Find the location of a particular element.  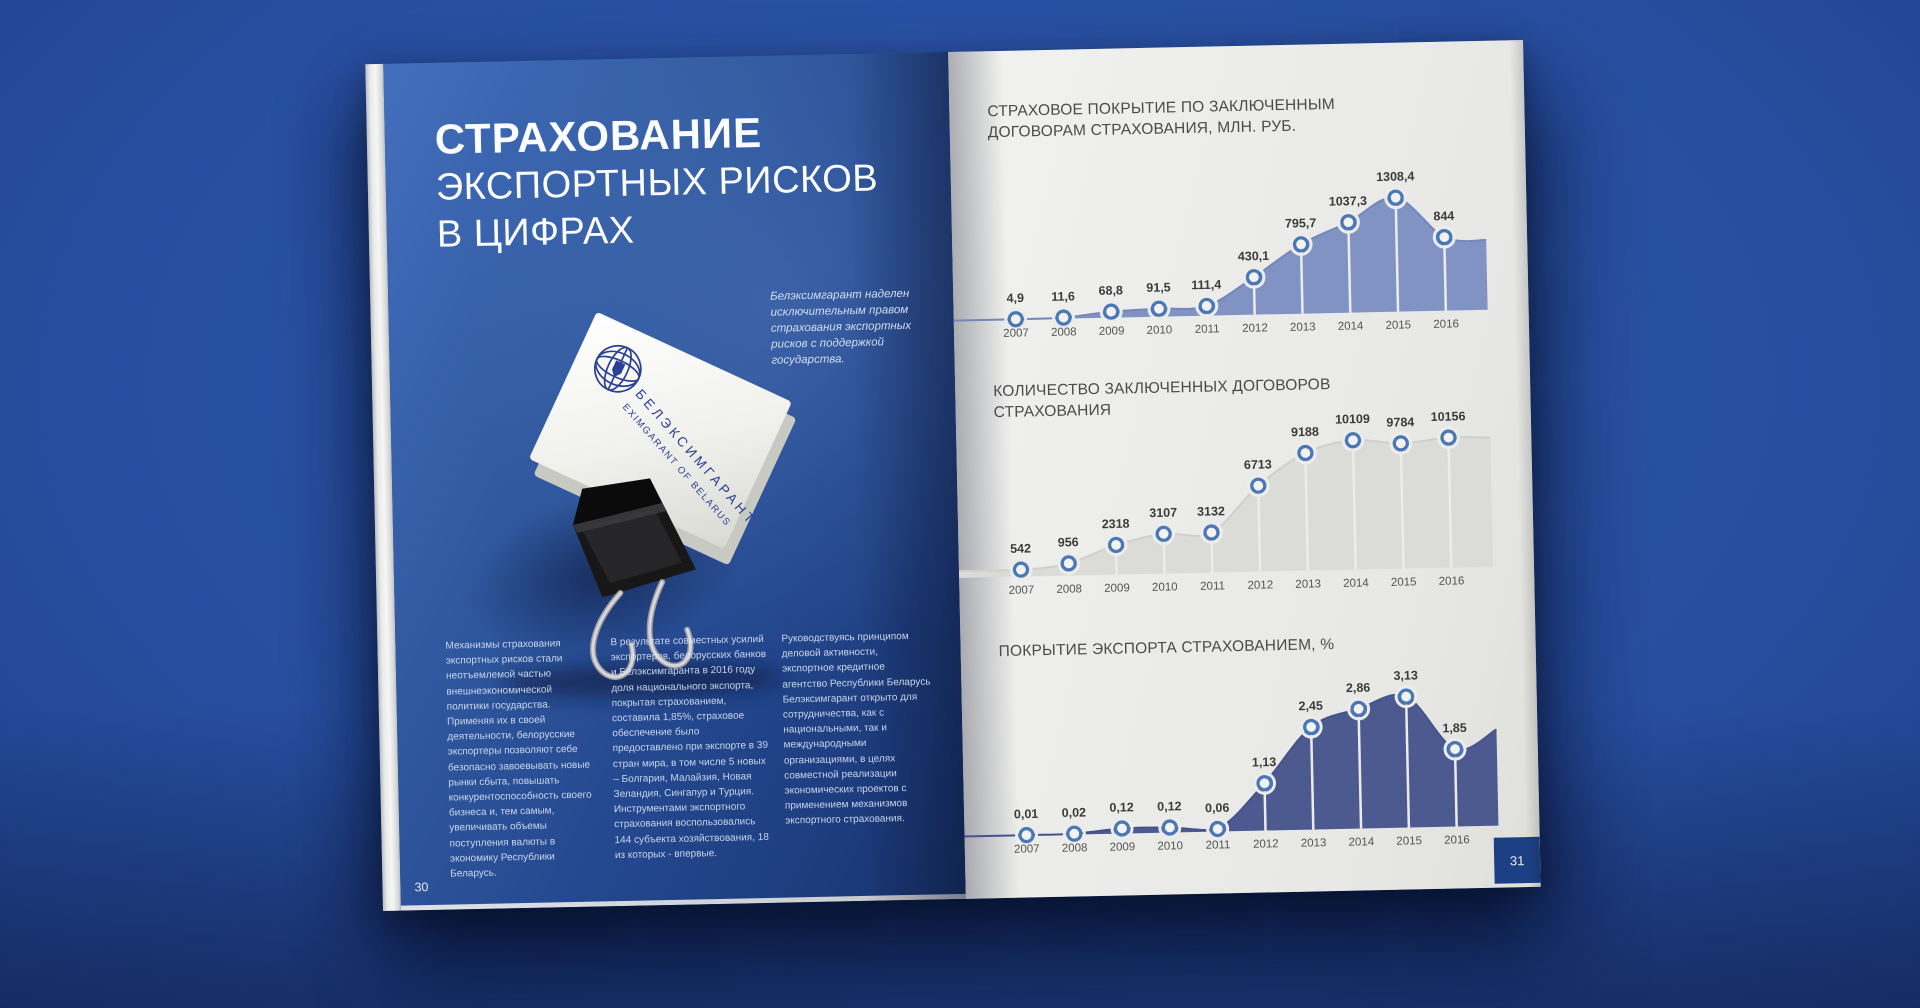

value-label: 542 is located at coordinates (1020, 548).